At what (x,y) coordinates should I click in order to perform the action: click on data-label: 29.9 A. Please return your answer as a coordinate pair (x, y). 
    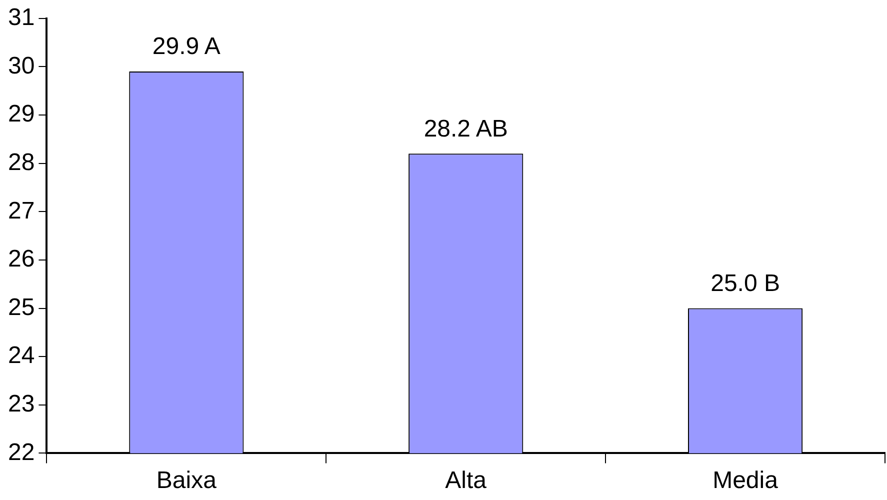
    Looking at the image, I should click on (186, 46).